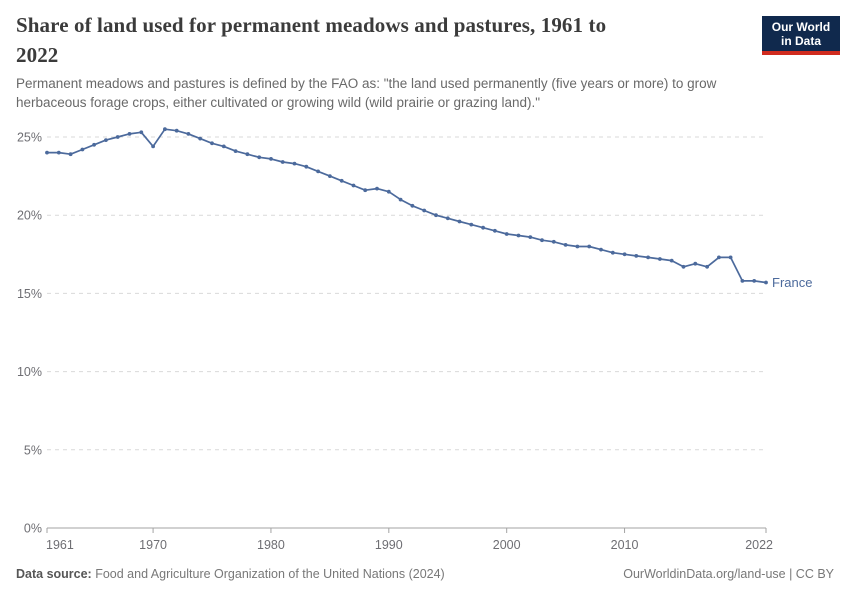 The image size is (850, 600). I want to click on data-point-2019, so click(730, 257).